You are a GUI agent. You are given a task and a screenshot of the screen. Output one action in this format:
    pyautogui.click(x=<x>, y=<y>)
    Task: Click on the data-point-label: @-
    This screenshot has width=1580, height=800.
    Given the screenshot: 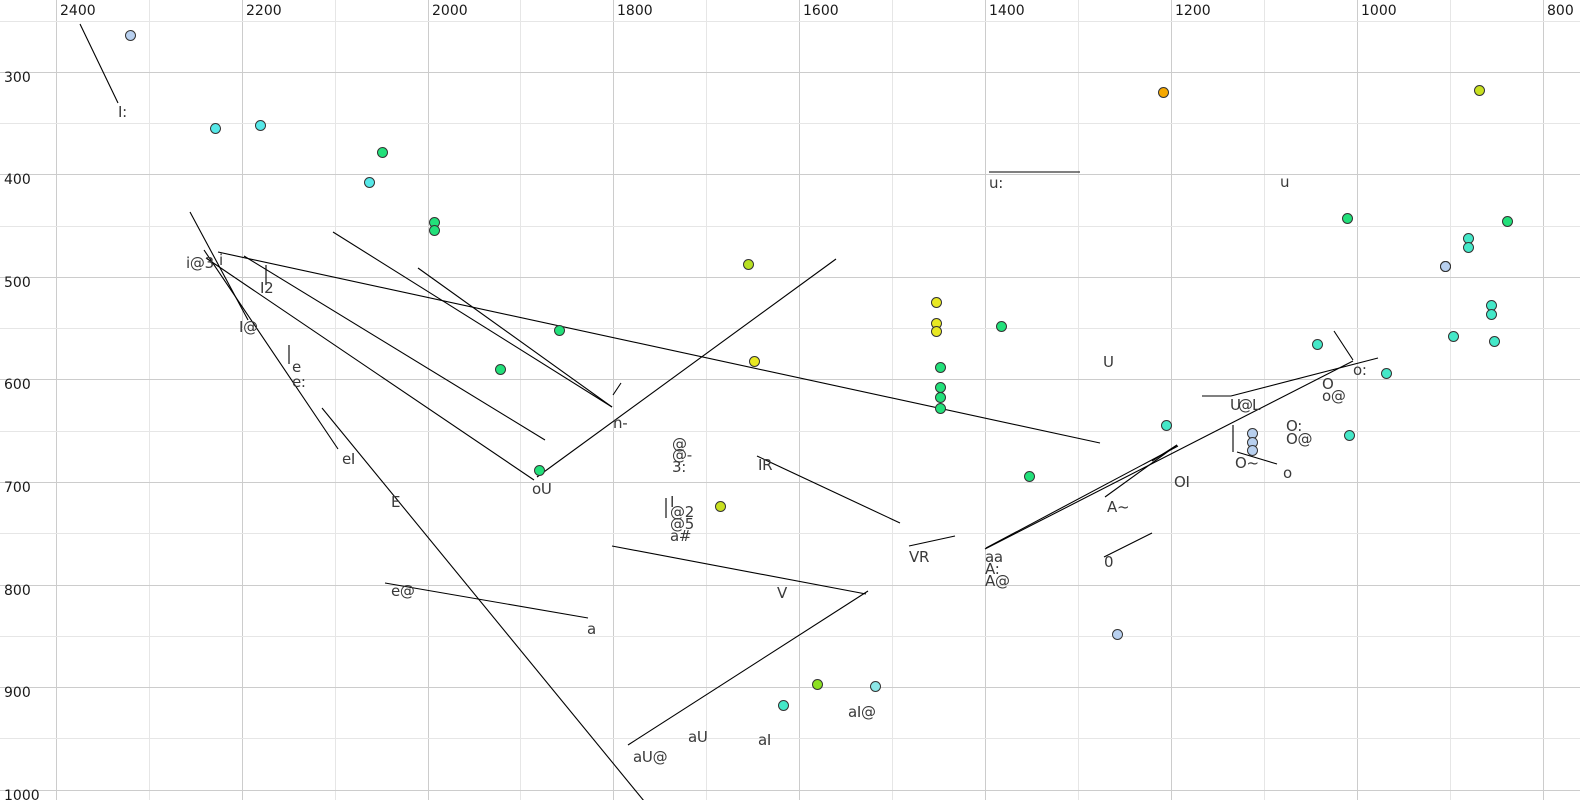 What is the action you would take?
    pyautogui.click(x=682, y=455)
    